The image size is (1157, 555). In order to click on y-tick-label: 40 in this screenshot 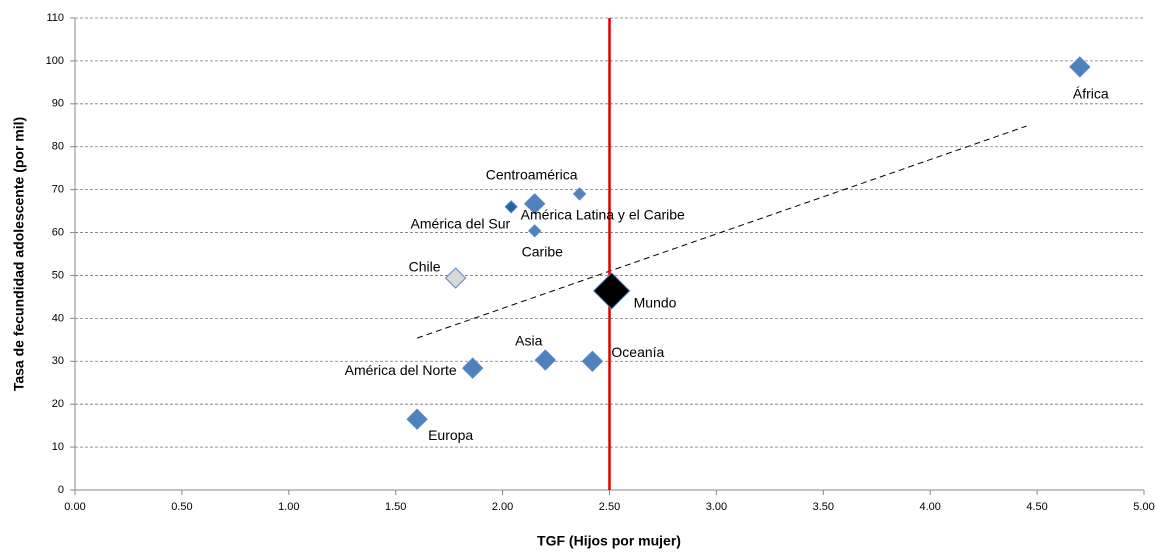, I will do `click(58, 318)`.